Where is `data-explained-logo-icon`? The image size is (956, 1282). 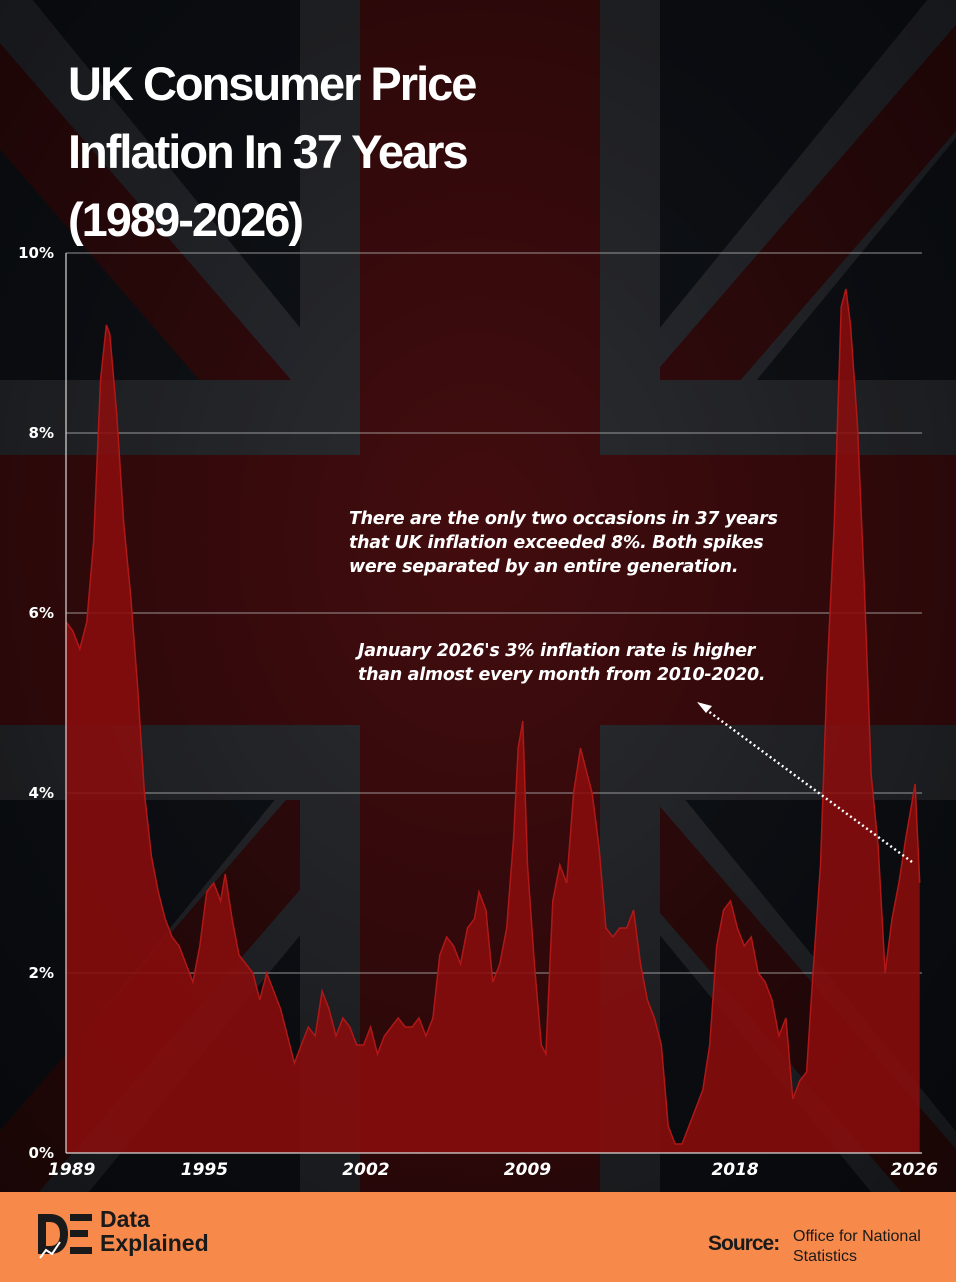 data-explained-logo-icon is located at coordinates (65, 1236).